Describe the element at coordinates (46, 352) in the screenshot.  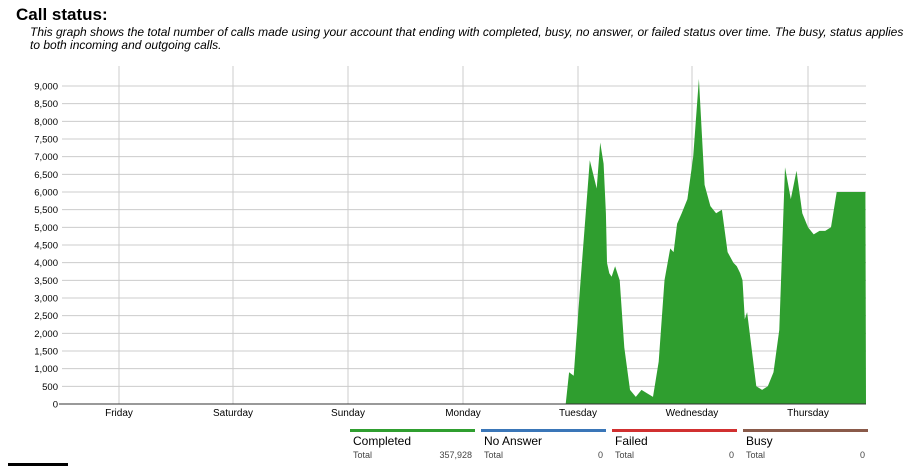
I see `y-tick-label: 1,500` at that location.